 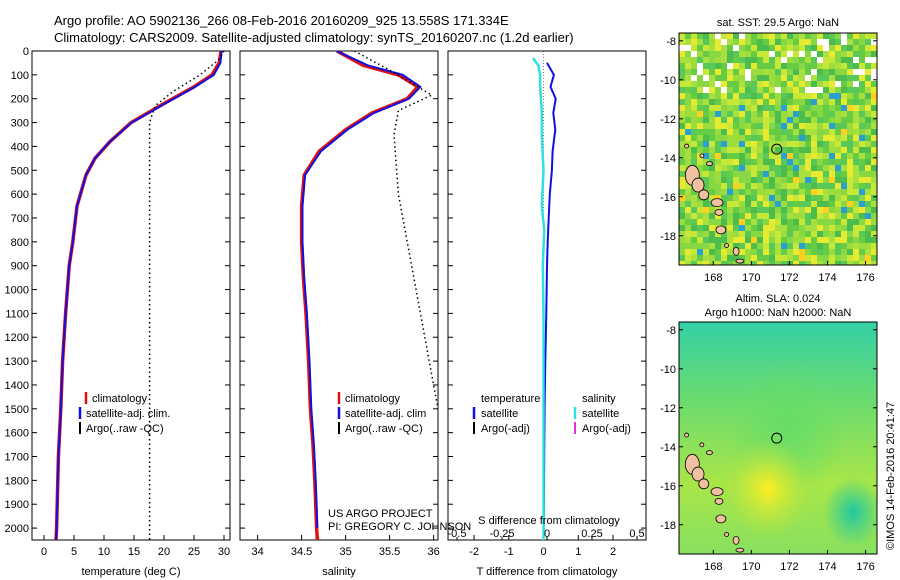 What do you see at coordinates (17, 386) in the screenshot?
I see `y-tick-label: 1400` at bounding box center [17, 386].